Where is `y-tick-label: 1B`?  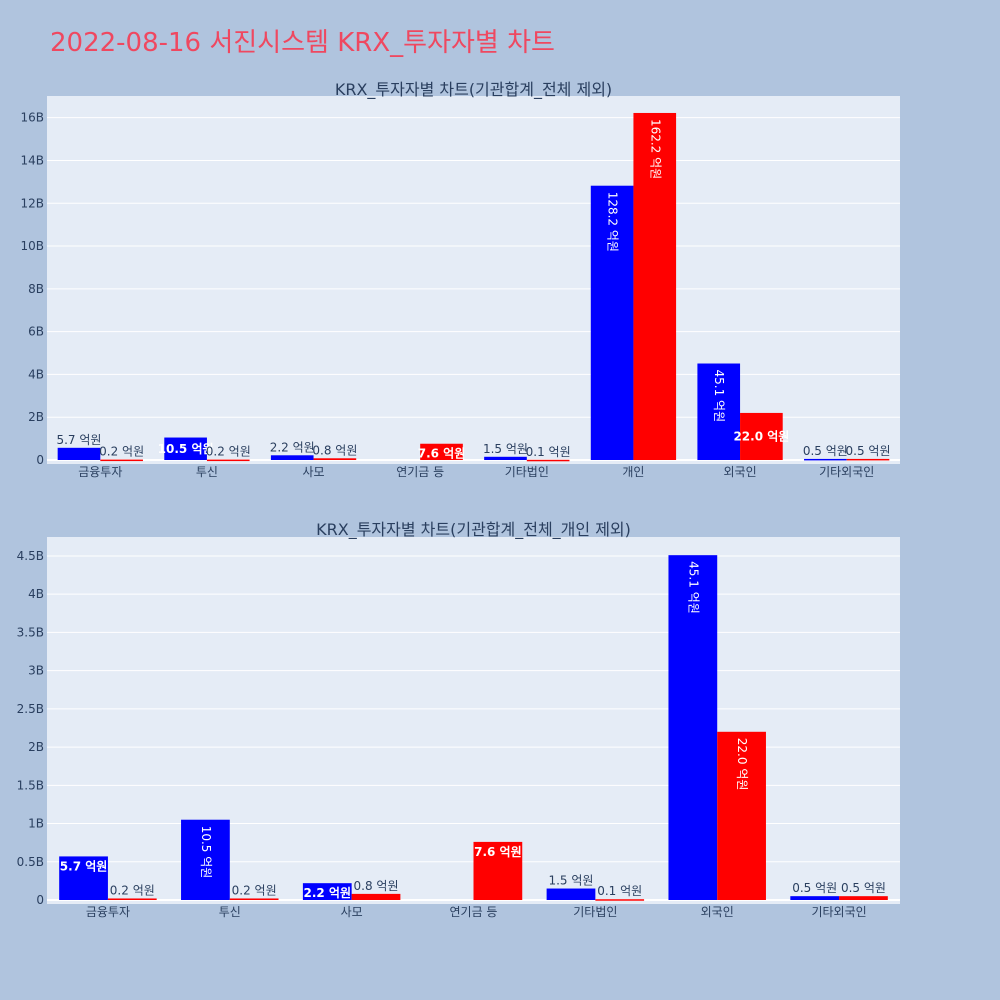
y-tick-label: 1B is located at coordinates (36, 824).